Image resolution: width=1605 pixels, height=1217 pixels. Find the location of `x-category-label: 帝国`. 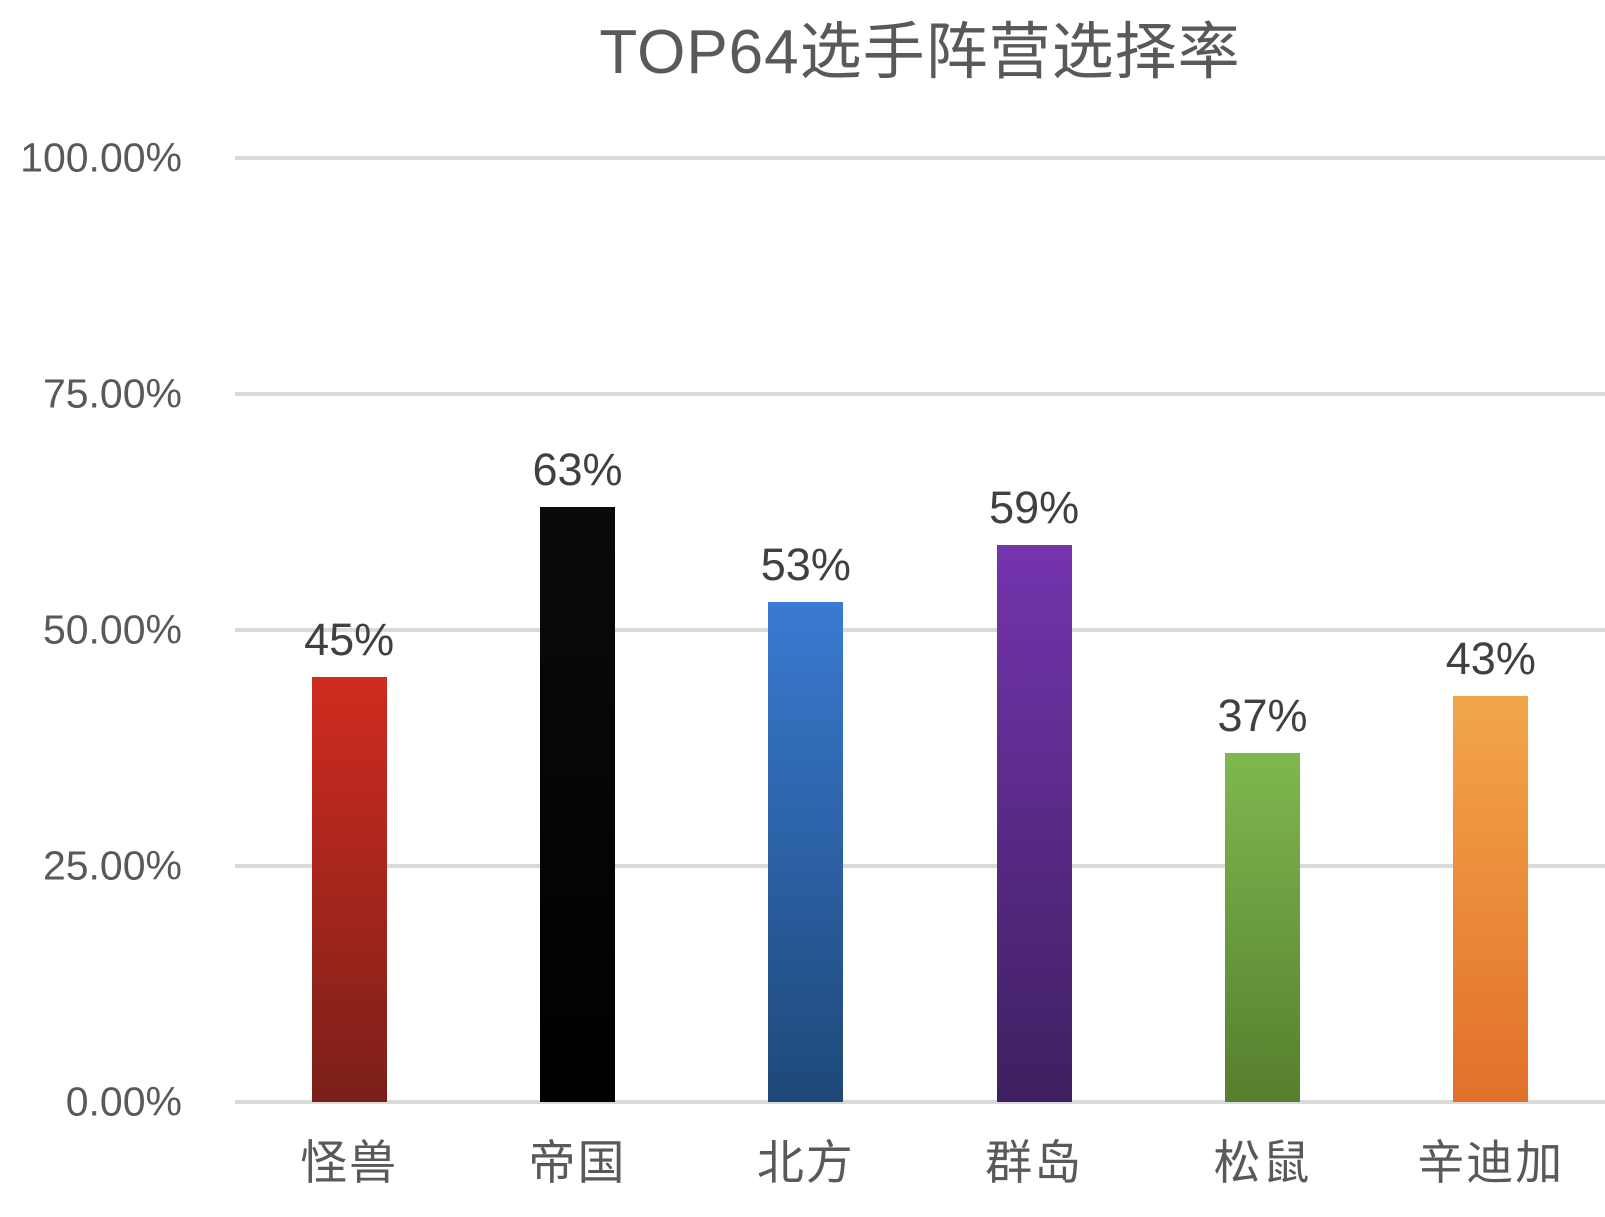

x-category-label: 帝国 is located at coordinates (577, 1162).